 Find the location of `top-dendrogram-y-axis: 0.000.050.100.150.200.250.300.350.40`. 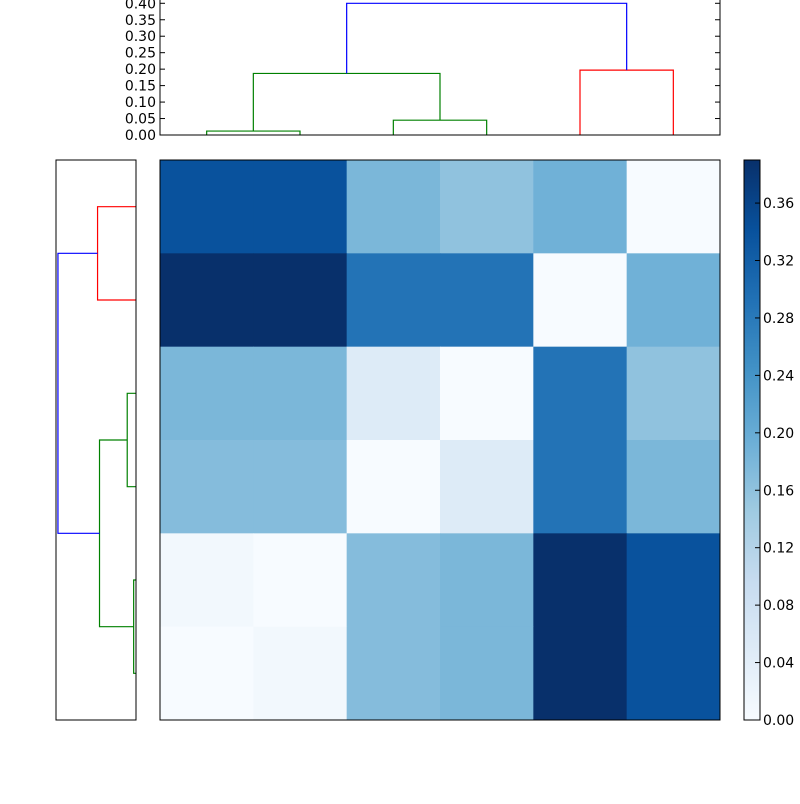

top-dendrogram-y-axis: 0.000.050.100.150.200.250.300.350.40 is located at coordinates (422, 72).